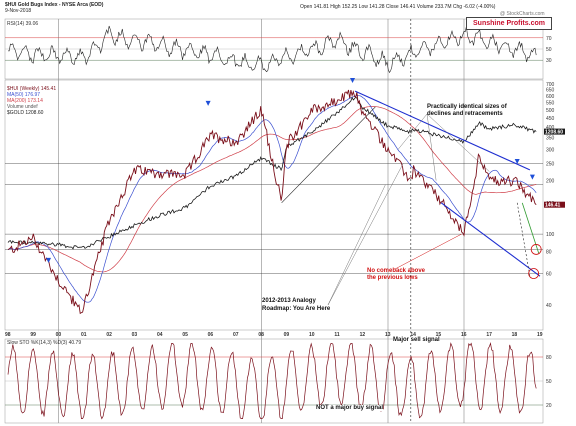  I want to click on x-tick-label: 04, so click(160, 335).